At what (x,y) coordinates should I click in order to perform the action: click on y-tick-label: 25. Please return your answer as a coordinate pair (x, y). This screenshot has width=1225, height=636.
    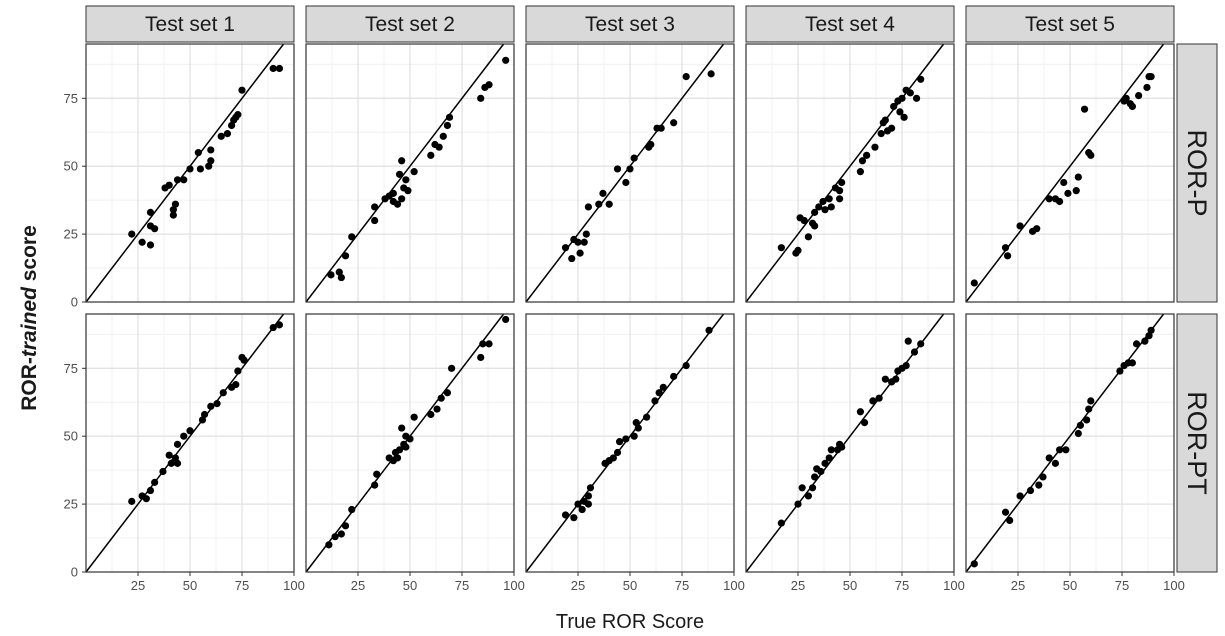
    Looking at the image, I should click on (71, 504).